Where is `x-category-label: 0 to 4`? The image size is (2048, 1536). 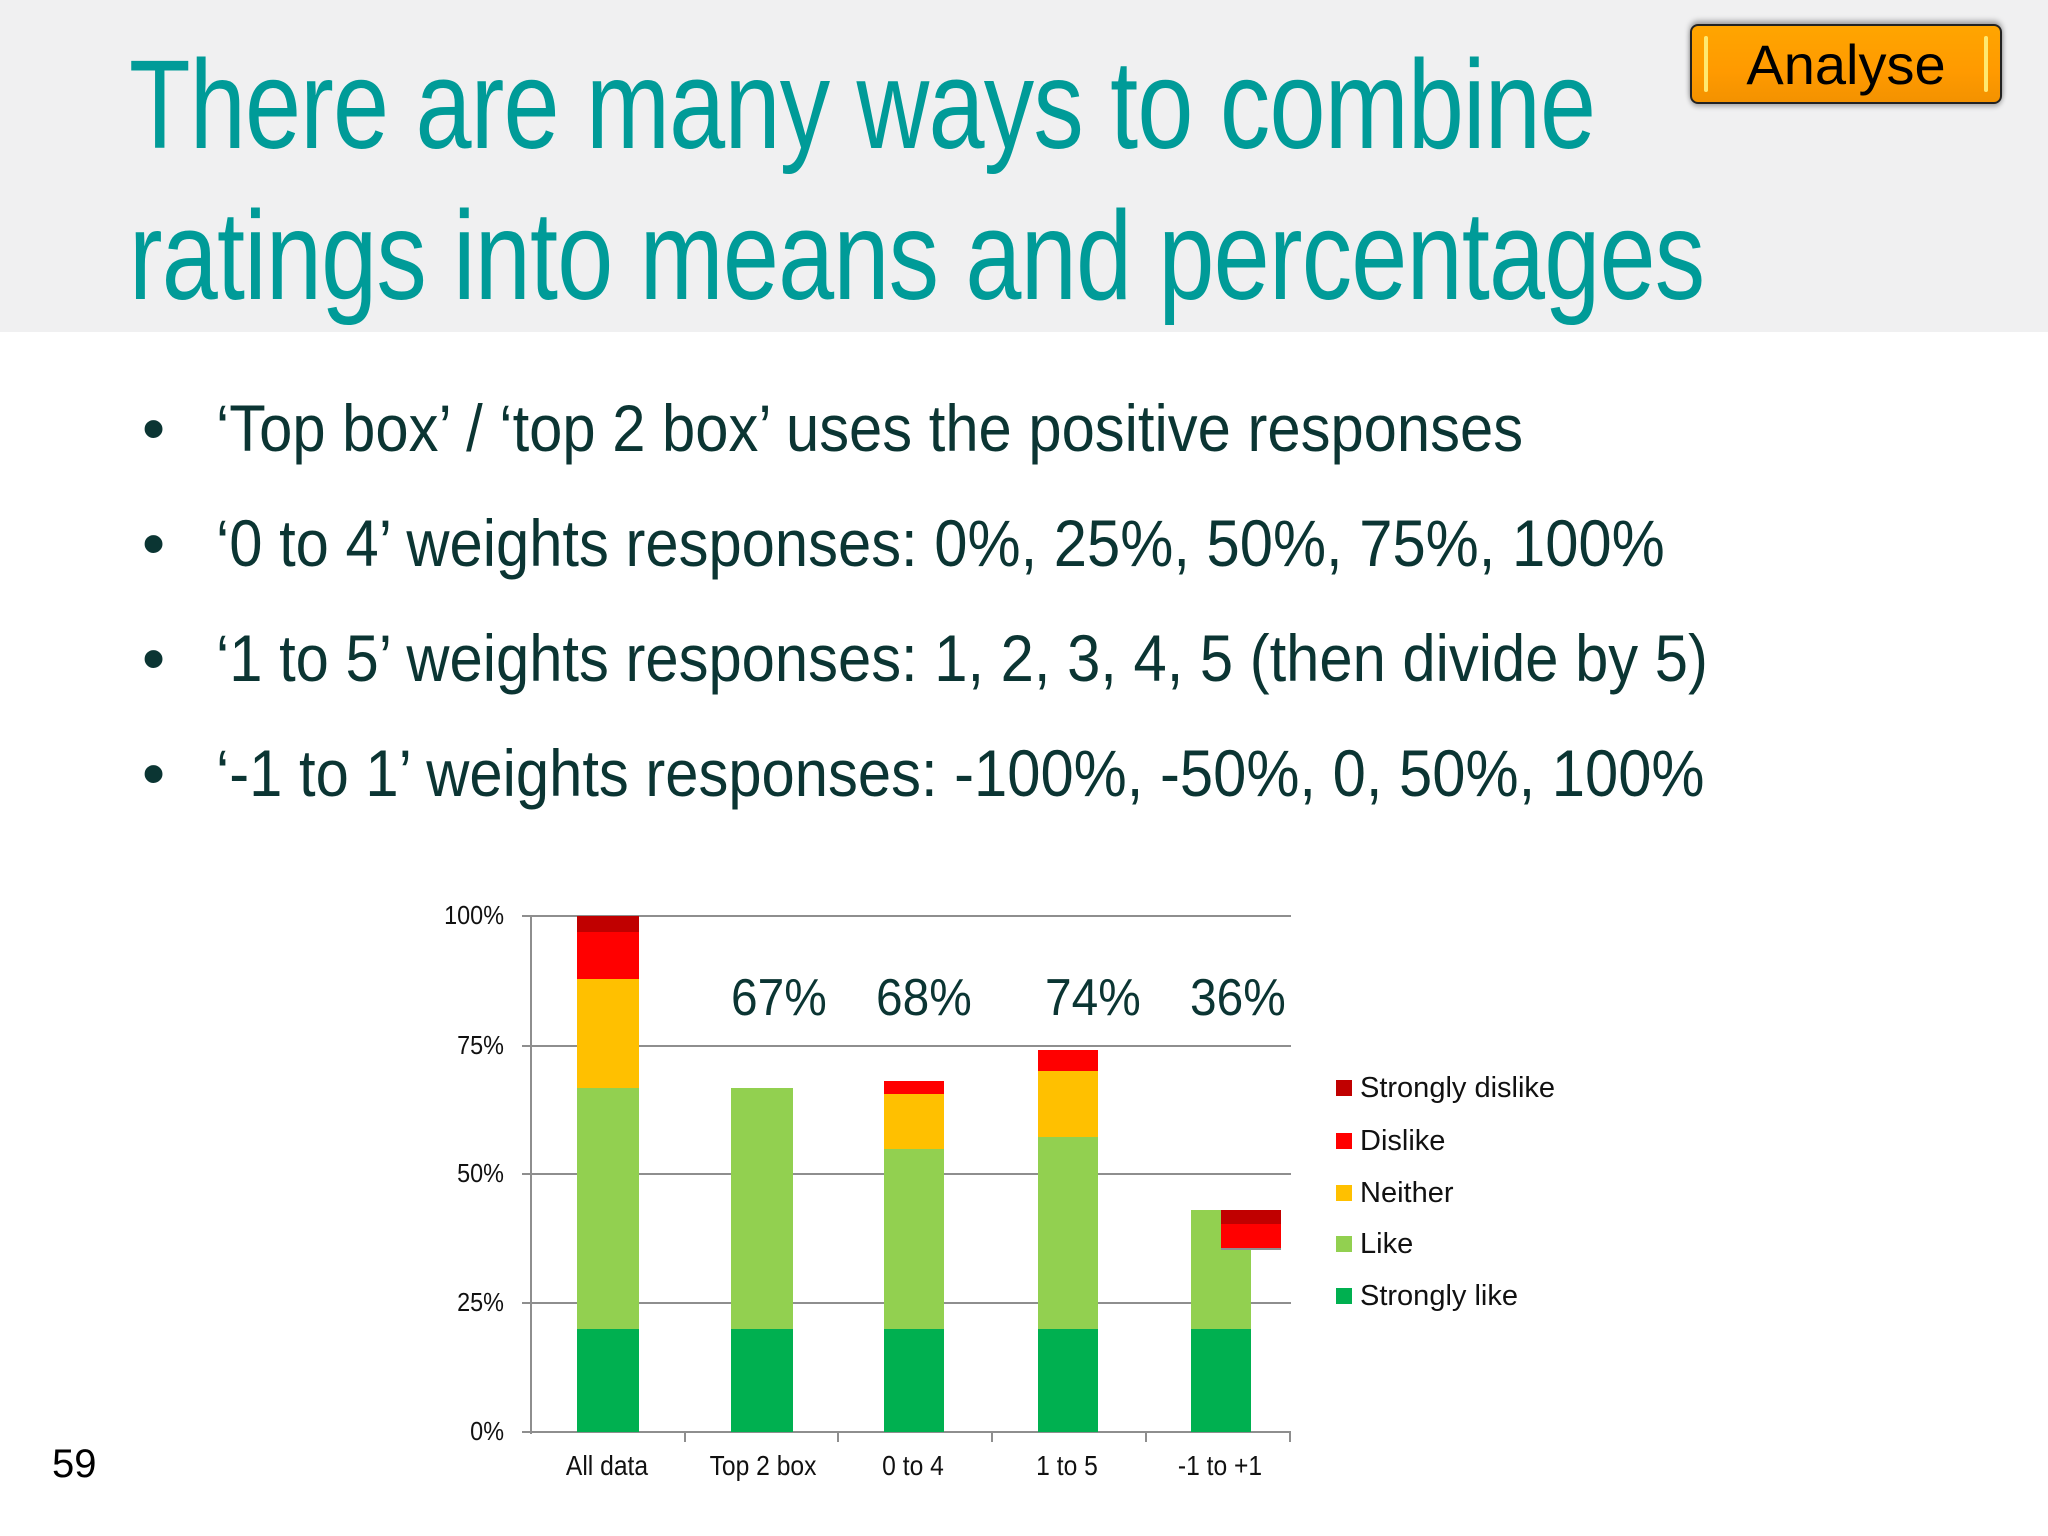
x-category-label: 0 to 4 is located at coordinates (913, 1465).